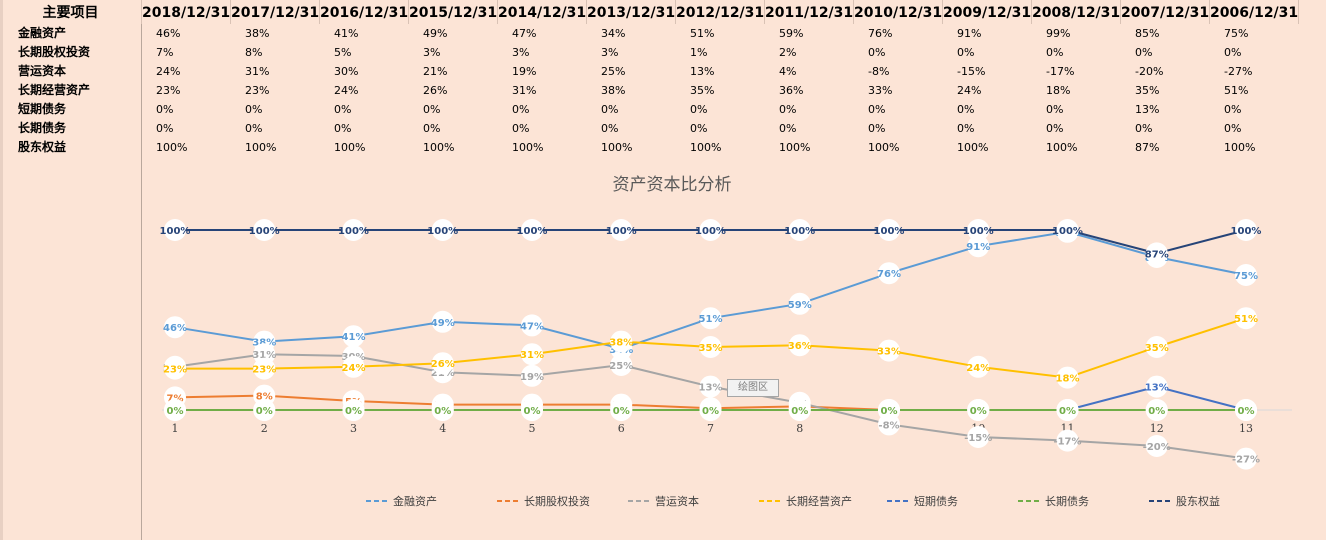  What do you see at coordinates (524, 33) in the screenshot?
I see `table-cell: 47%` at bounding box center [524, 33].